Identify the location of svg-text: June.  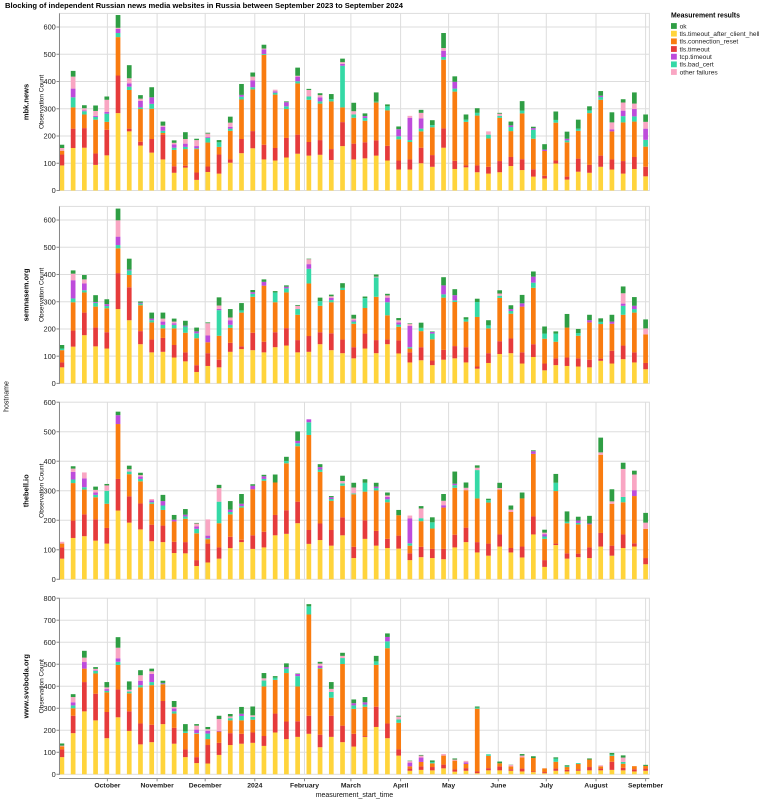
(498, 785).